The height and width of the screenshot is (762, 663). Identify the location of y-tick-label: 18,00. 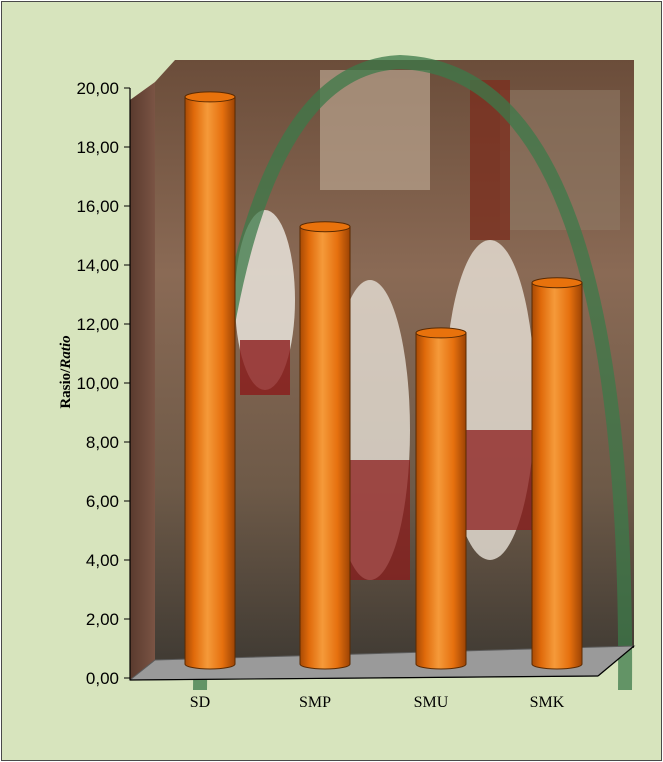
(97, 147).